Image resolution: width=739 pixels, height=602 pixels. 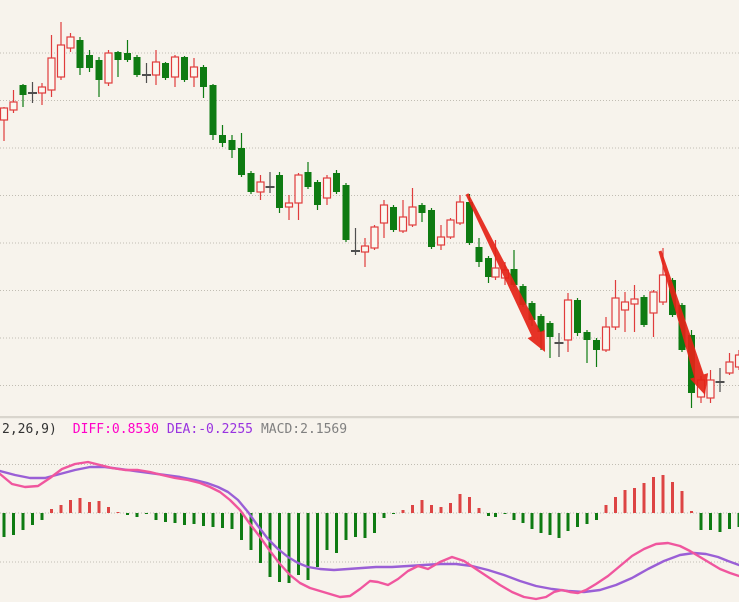 I want to click on diff-value-label: DIFF:0.8530, so click(x=115, y=429).